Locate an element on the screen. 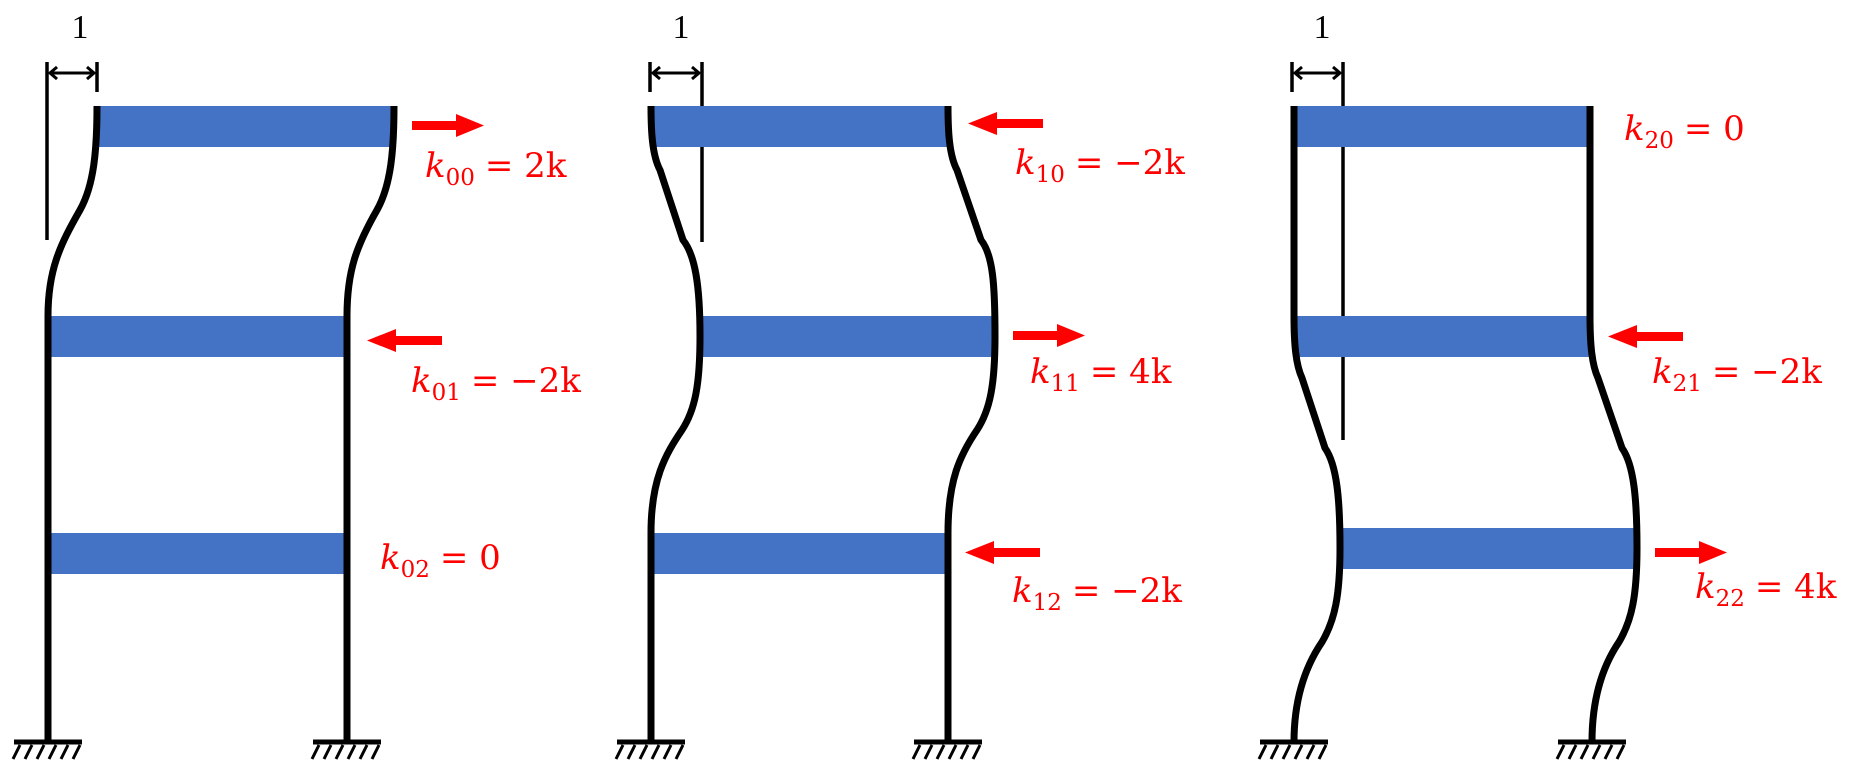 Image resolution: width=1876 pixels, height=774 pixels. frame-2-coefficient-top: k20 = 0 is located at coordinates (1684, 131).